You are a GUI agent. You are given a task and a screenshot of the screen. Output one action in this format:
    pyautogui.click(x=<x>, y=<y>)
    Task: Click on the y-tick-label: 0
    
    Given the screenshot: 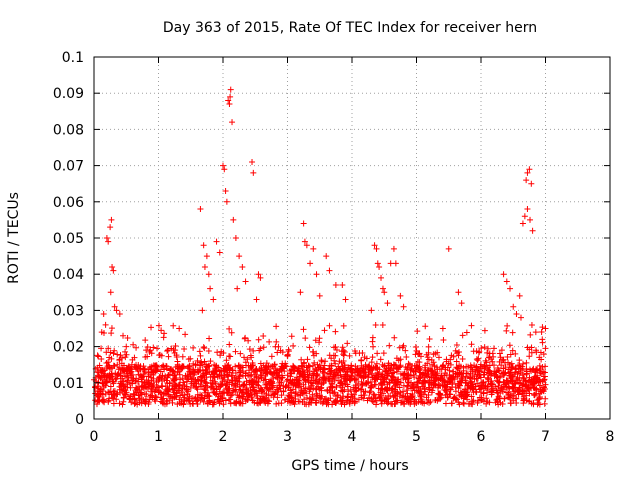 What is the action you would take?
    pyautogui.click(x=79, y=420)
    